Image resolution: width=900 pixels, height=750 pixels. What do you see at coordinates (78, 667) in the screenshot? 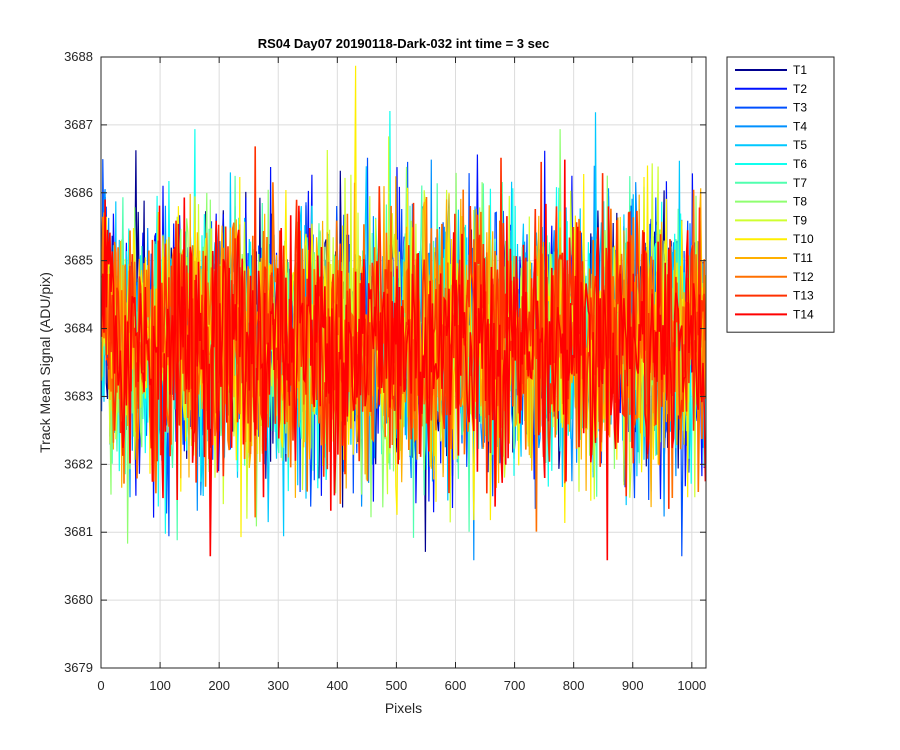
I see `y-tick-label: 3679` at bounding box center [78, 667].